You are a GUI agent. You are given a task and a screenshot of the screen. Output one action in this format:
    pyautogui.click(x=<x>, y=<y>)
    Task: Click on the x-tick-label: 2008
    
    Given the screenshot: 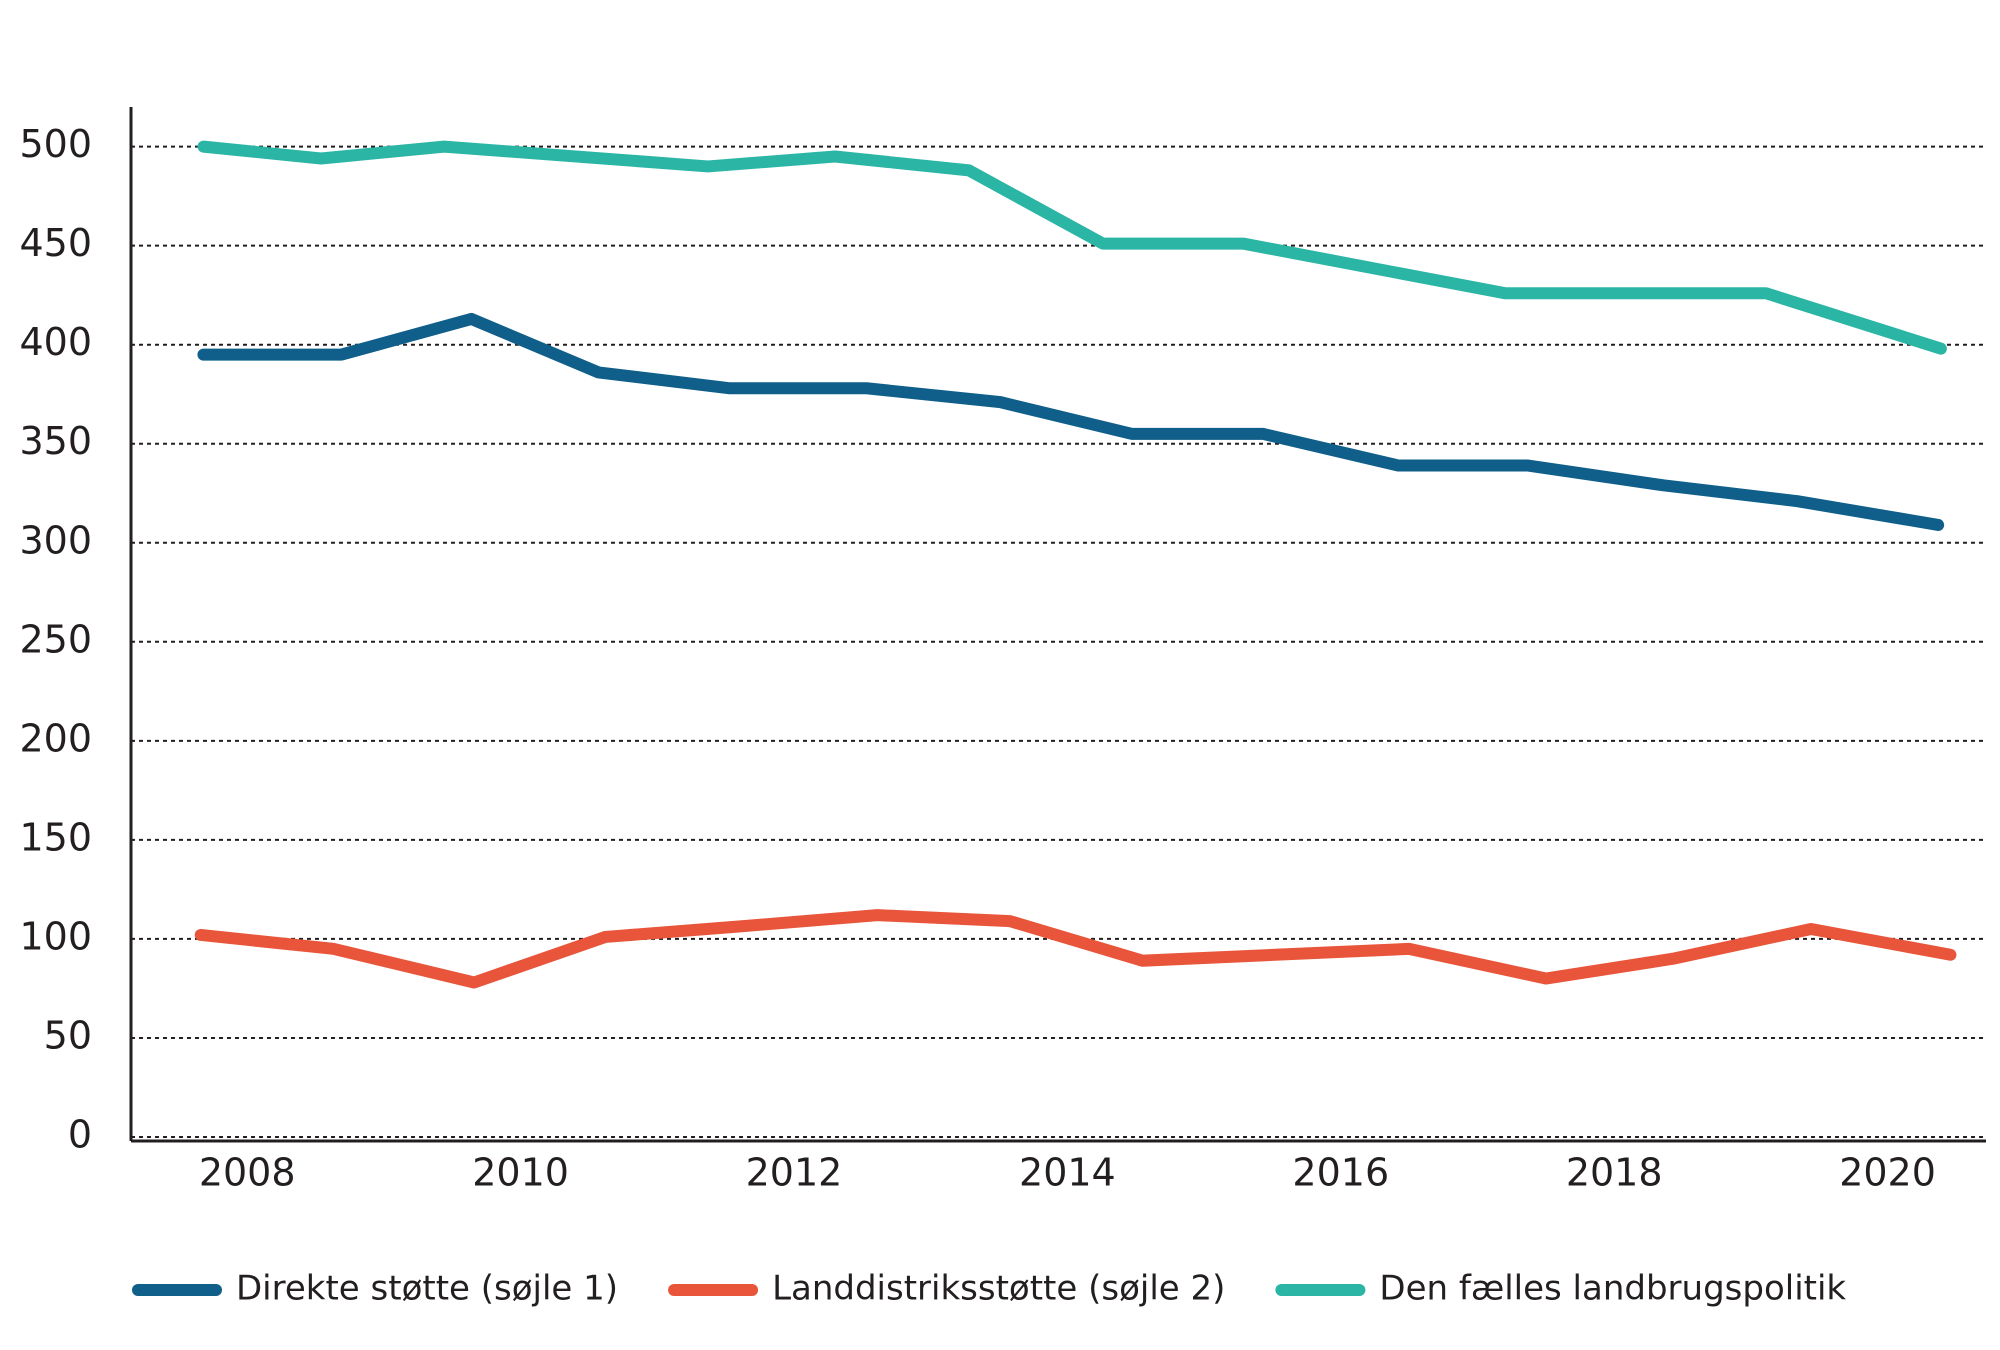 What is the action you would take?
    pyautogui.click(x=247, y=1173)
    